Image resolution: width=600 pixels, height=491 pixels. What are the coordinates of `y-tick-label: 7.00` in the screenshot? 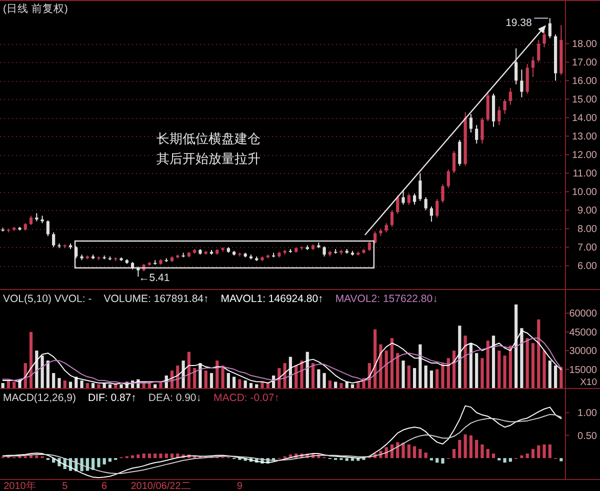 It's located at (588, 248).